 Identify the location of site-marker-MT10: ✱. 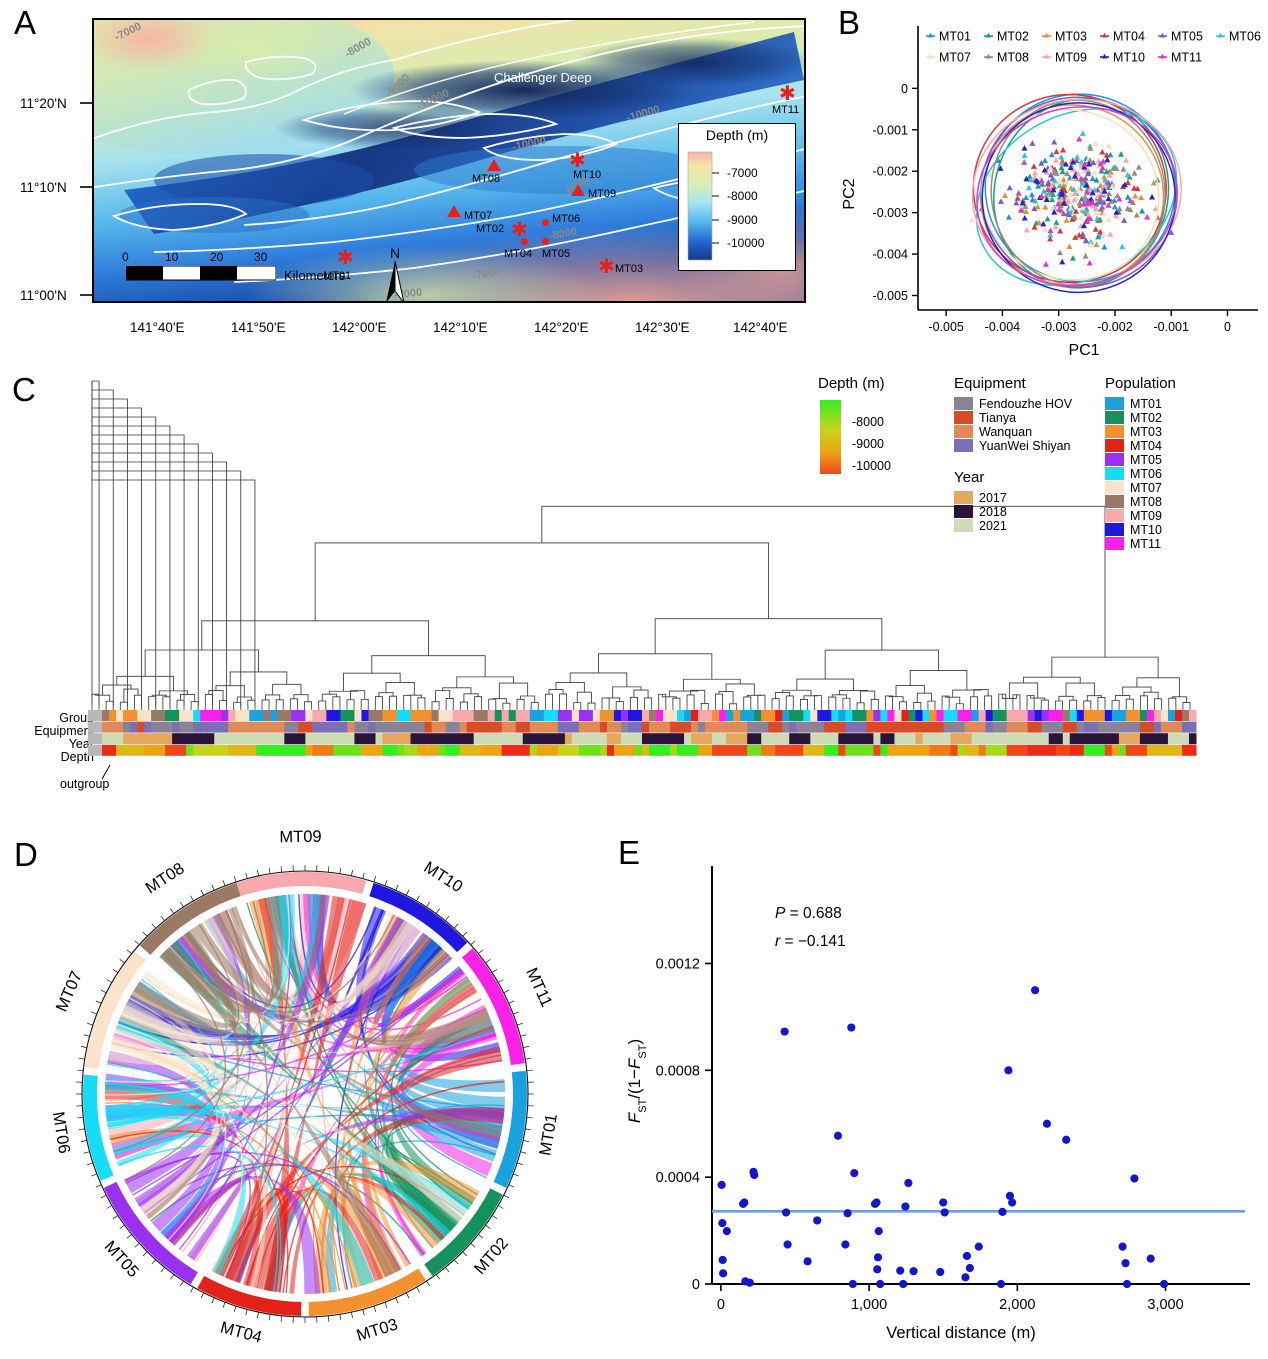
(577, 161).